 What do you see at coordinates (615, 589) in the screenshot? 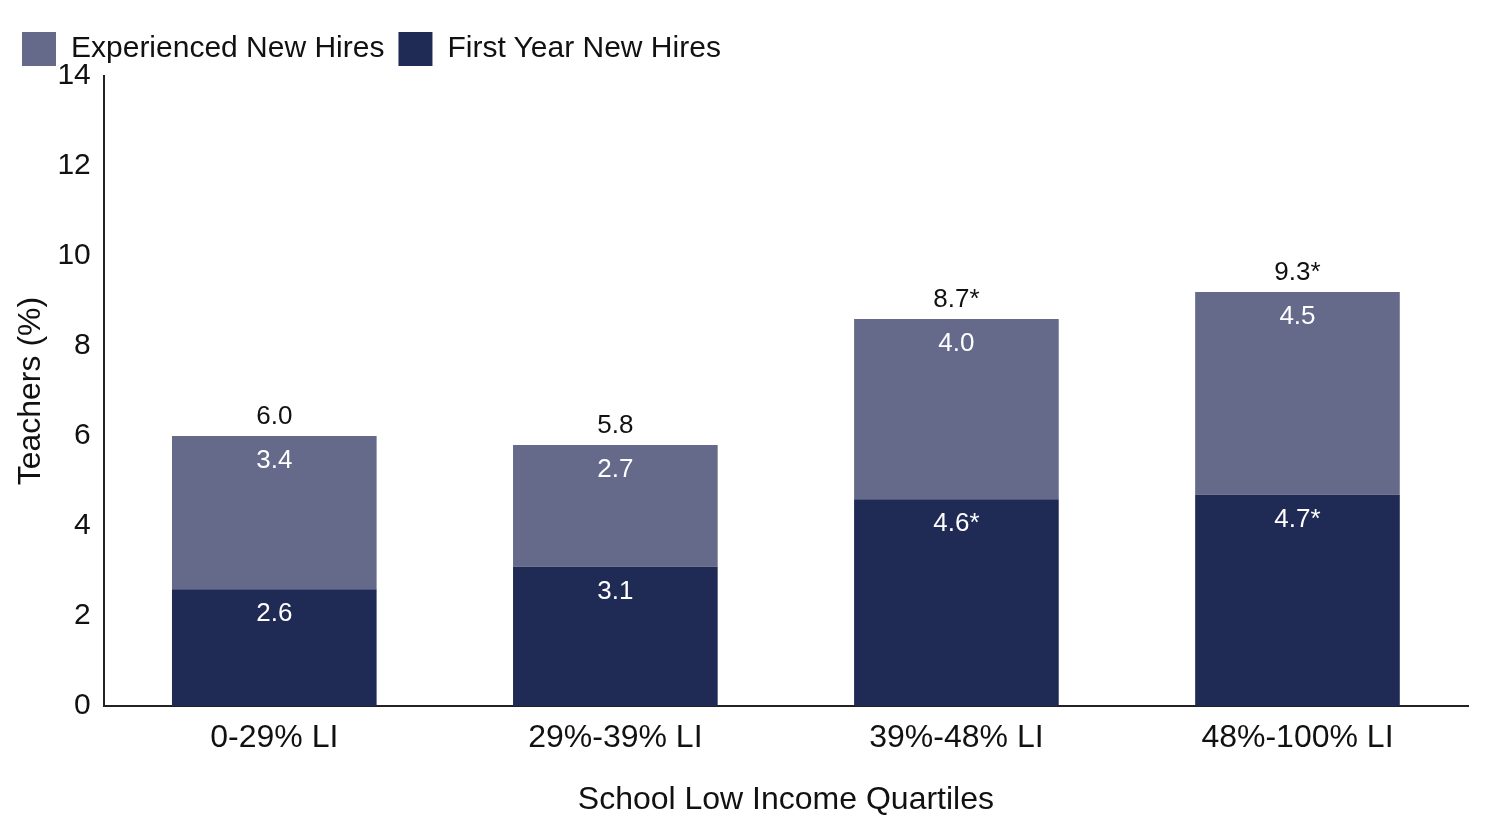
I see `data-label: 3.1` at bounding box center [615, 589].